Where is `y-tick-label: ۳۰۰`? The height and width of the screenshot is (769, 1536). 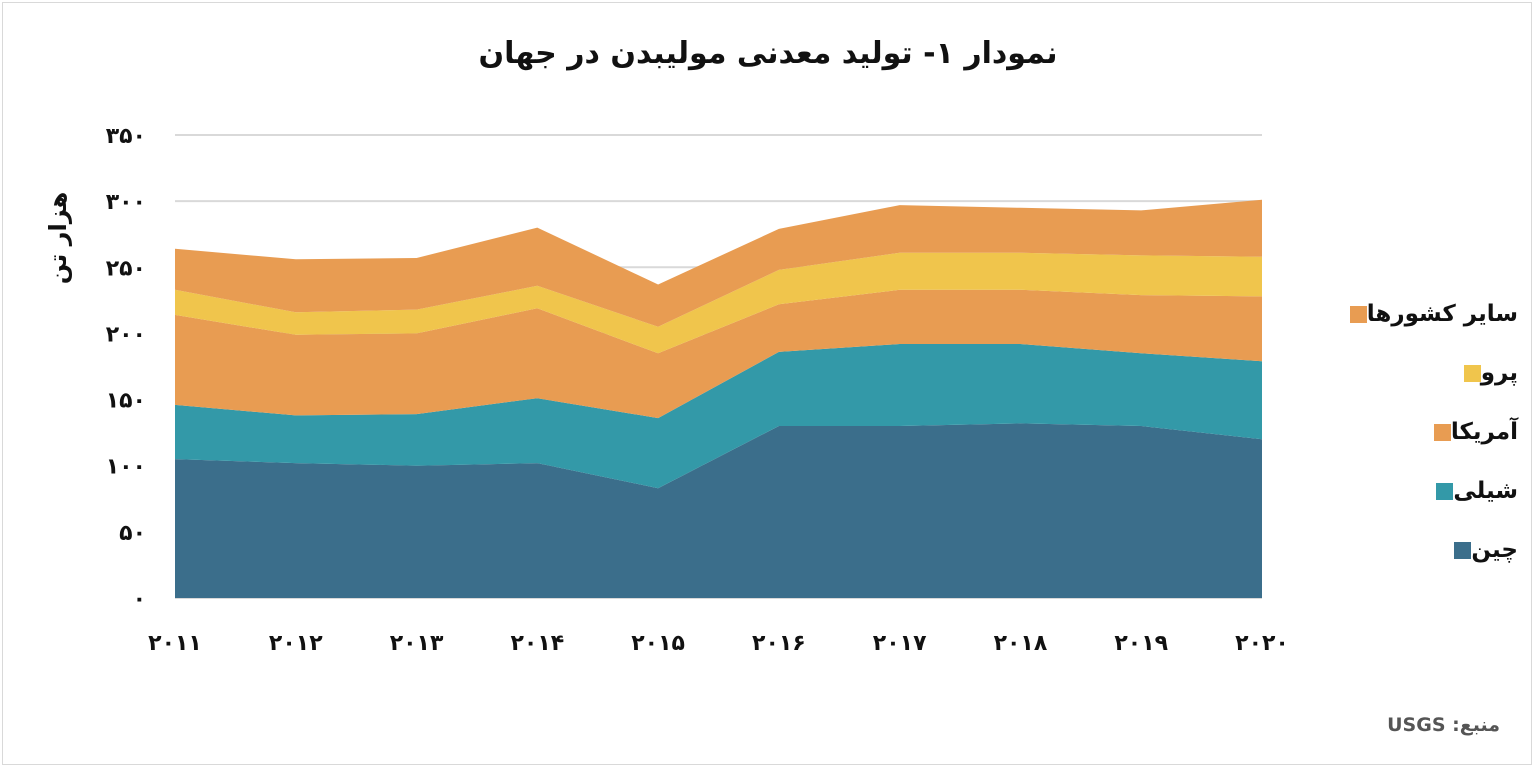
y-tick-label: ۳۰۰ is located at coordinates (126, 202).